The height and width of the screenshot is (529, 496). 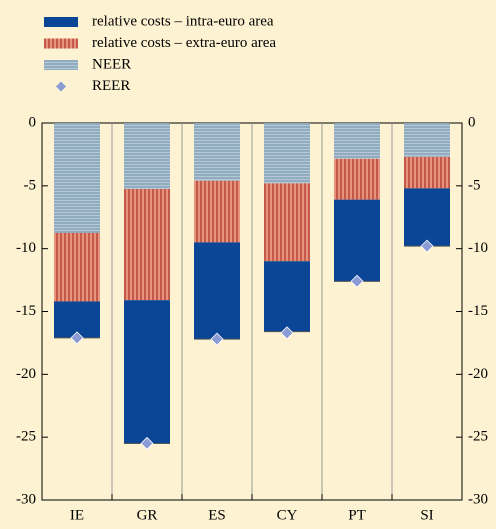 I want to click on x-tick-label: CY, so click(x=287, y=515).